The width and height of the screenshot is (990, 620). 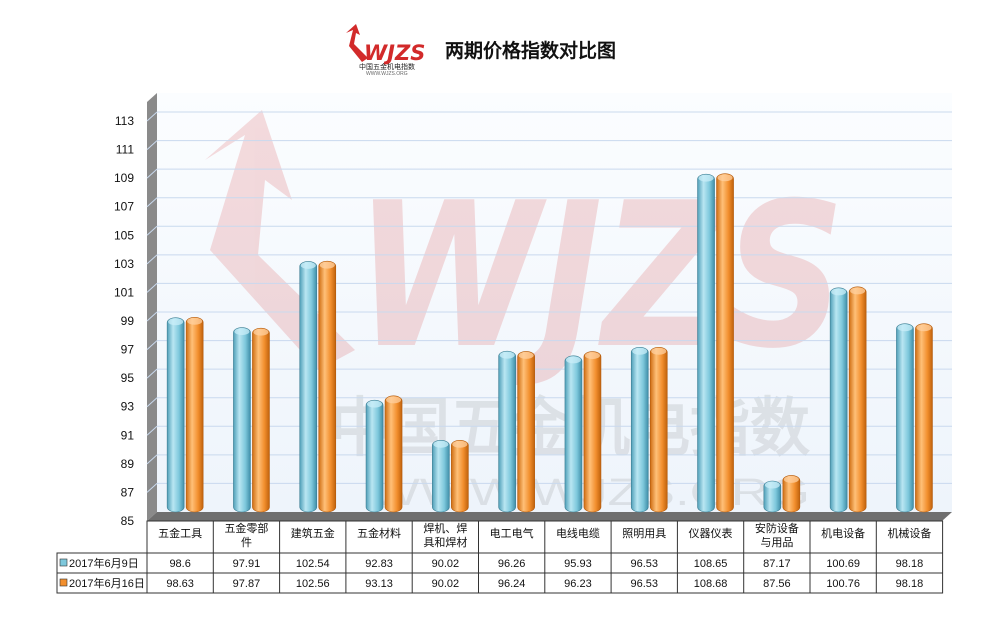 I want to click on data-label: 93.13, so click(x=379, y=584).